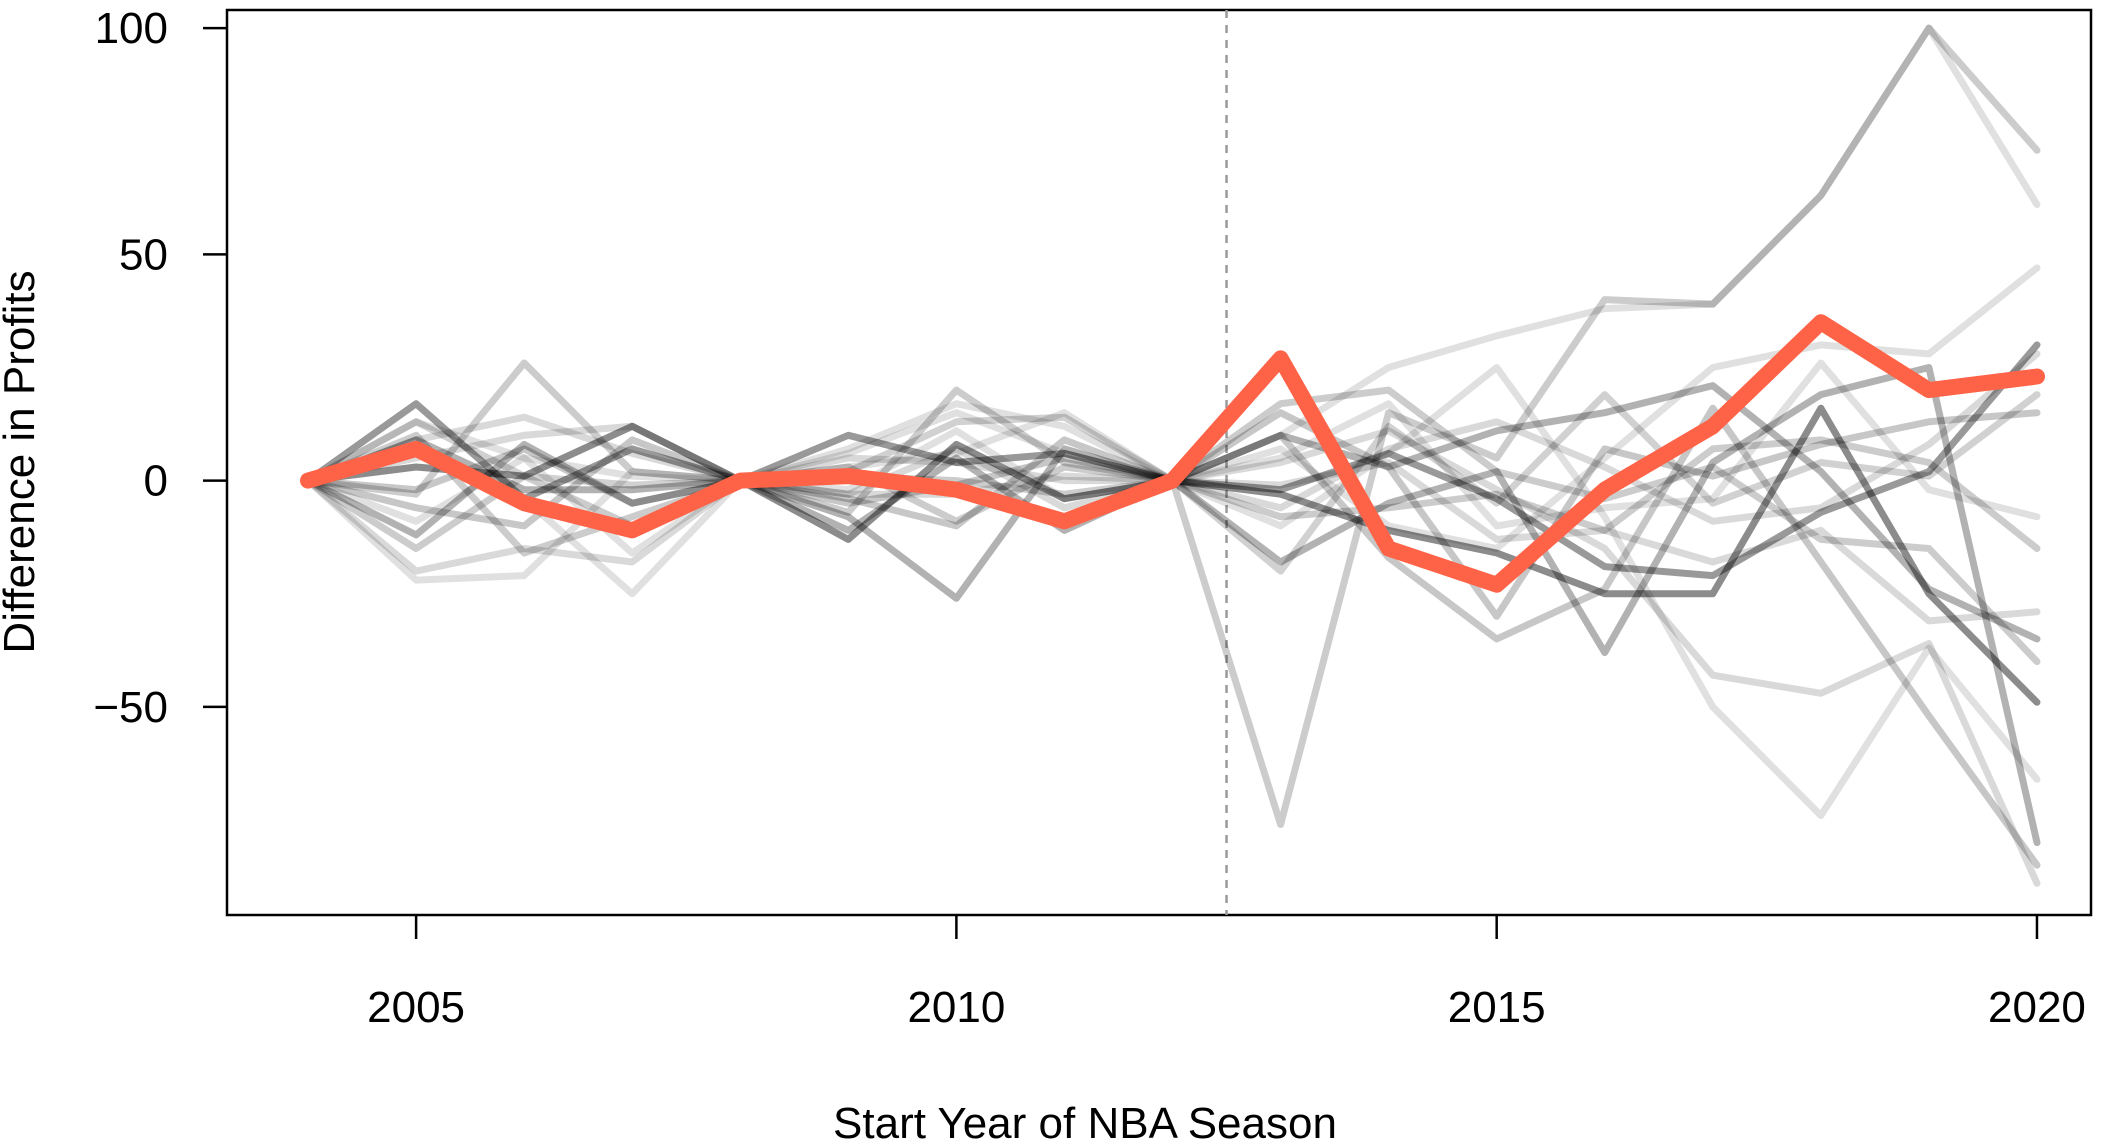 This screenshot has width=2128, height=1142. What do you see at coordinates (1085, 1120) in the screenshot?
I see `x-axis-title: Start Year of NBA Season` at bounding box center [1085, 1120].